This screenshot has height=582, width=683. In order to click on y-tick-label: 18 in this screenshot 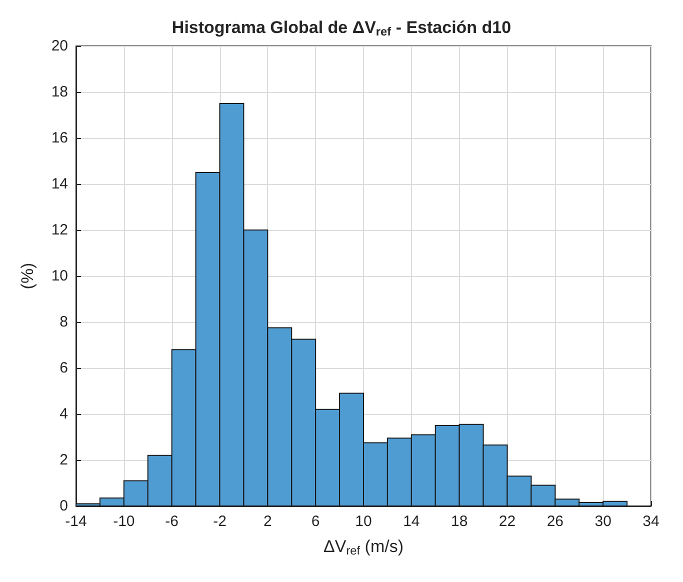, I will do `click(59, 92)`.